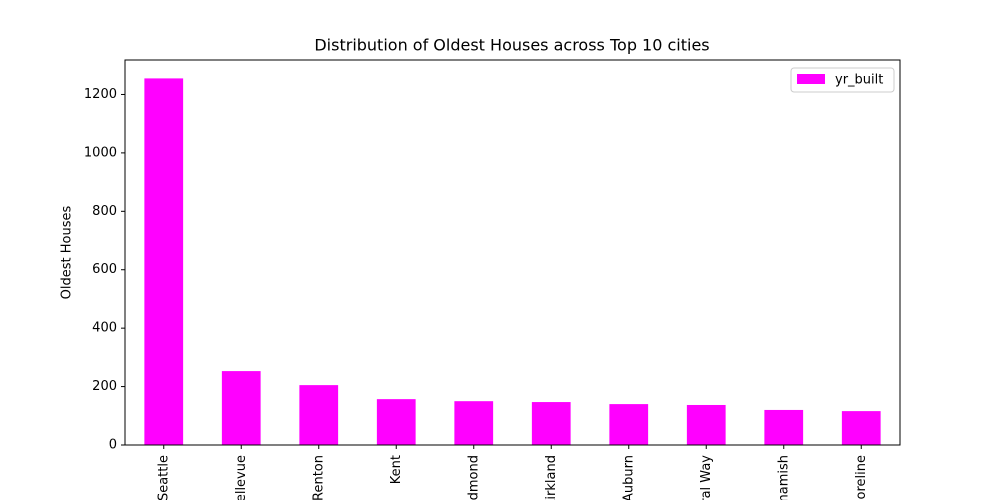 The height and width of the screenshot is (500, 1000). What do you see at coordinates (67, 252) in the screenshot?
I see `y-axis-label: Oldest Houses` at bounding box center [67, 252].